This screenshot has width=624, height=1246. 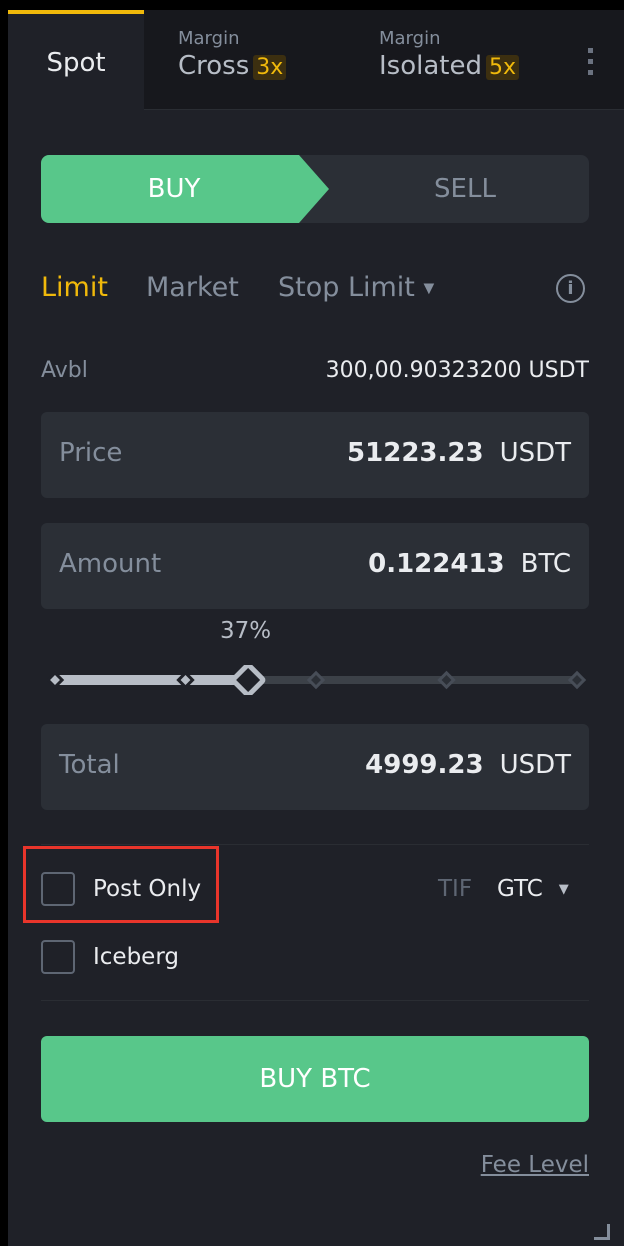 I want to click on highlight-box, so click(x=121, y=884).